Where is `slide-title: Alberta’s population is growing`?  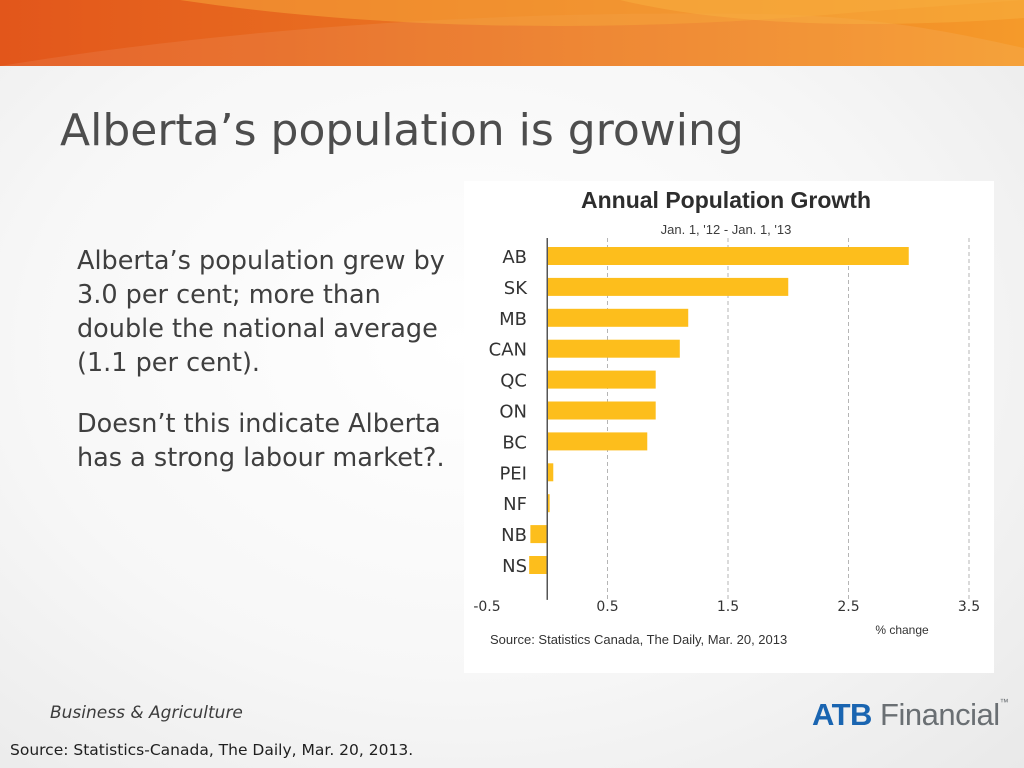 slide-title: Alberta’s population is growing is located at coordinates (402, 130).